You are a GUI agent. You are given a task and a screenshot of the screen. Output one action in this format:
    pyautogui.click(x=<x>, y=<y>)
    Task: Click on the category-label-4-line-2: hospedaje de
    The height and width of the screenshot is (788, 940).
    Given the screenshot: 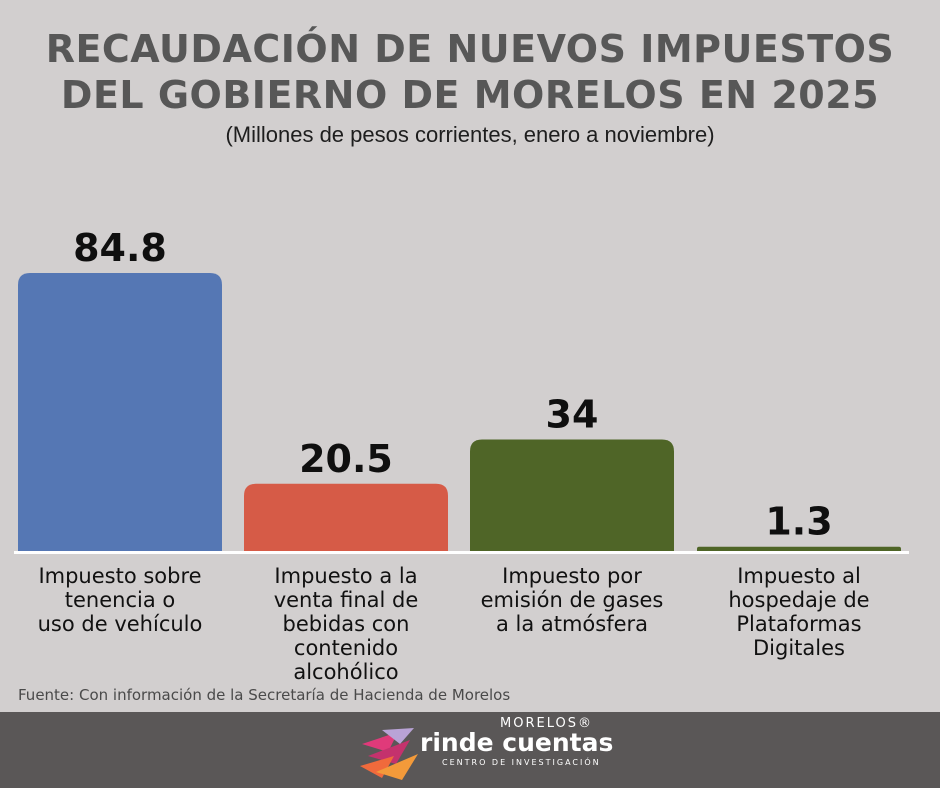 What is the action you would take?
    pyautogui.click(x=799, y=600)
    